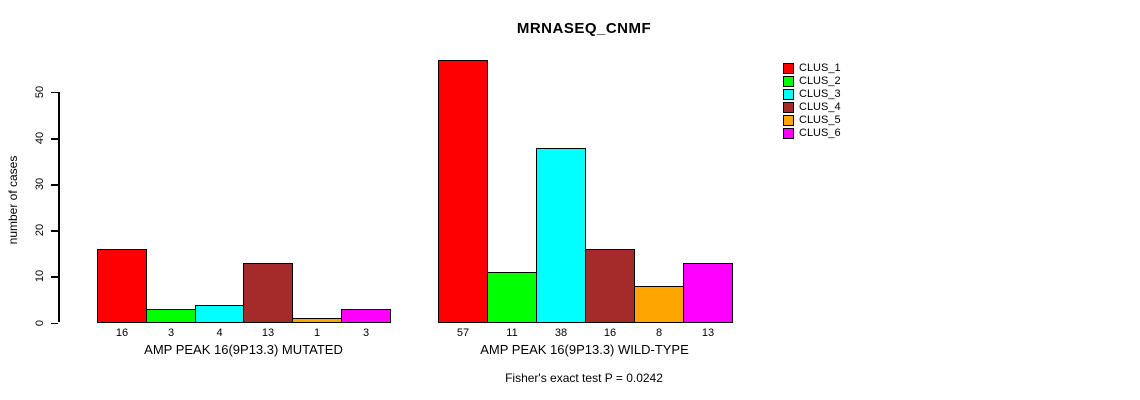 This screenshot has width=1140, height=400. I want to click on legend-label: CLUS_2, so click(820, 81).